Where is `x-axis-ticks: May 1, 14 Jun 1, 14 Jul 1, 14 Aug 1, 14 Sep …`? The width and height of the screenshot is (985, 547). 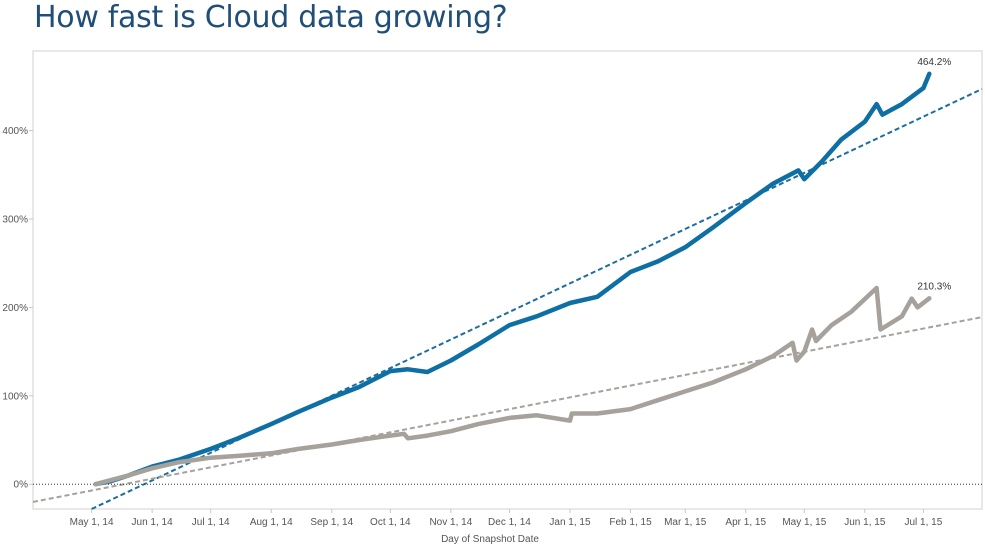
x-axis-ticks: May 1, 14 Jun 1, 14 Jul 1, 14 Aug 1, 14 Sep … is located at coordinates (506, 518).